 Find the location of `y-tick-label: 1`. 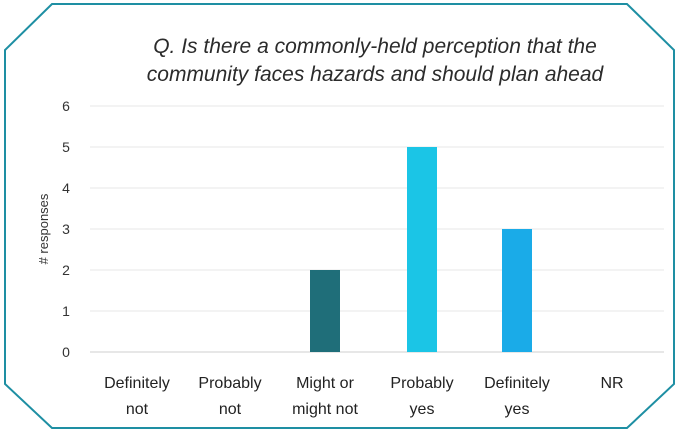

y-tick-label: 1 is located at coordinates (66, 311).